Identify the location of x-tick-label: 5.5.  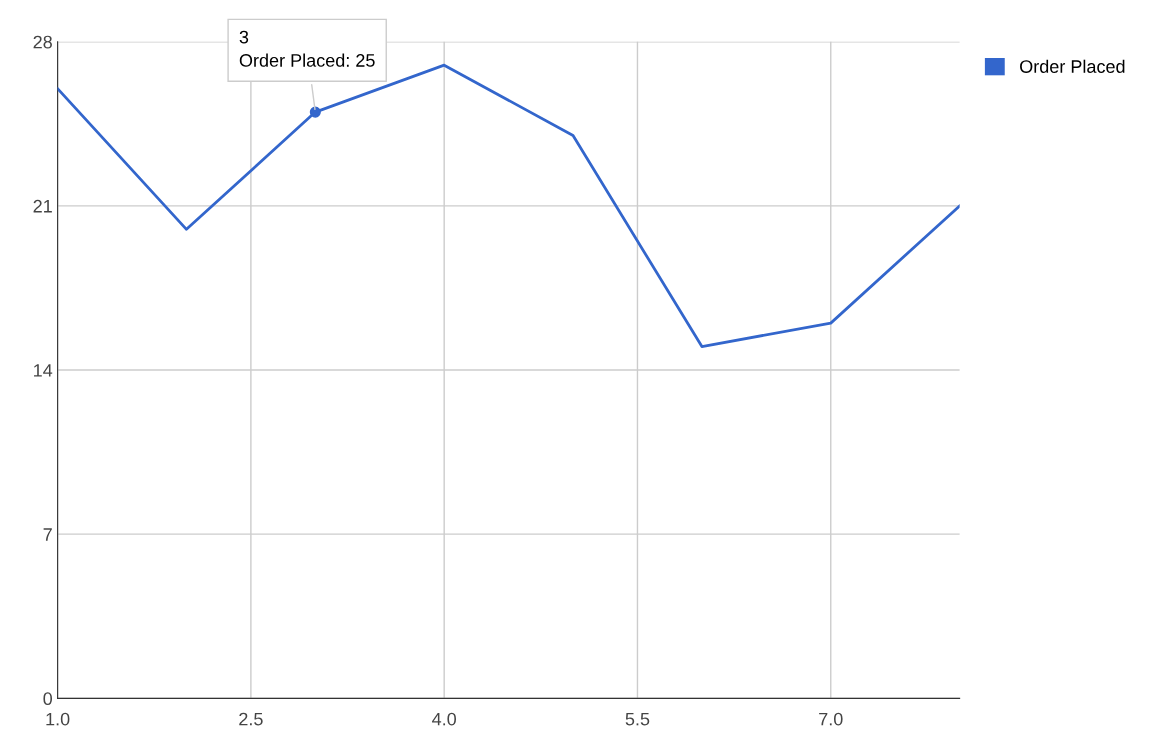
(637, 719).